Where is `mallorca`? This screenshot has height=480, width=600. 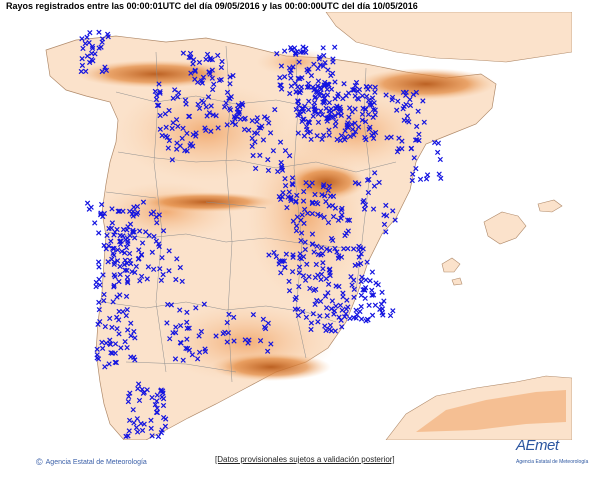
mallorca is located at coordinates (505, 228).